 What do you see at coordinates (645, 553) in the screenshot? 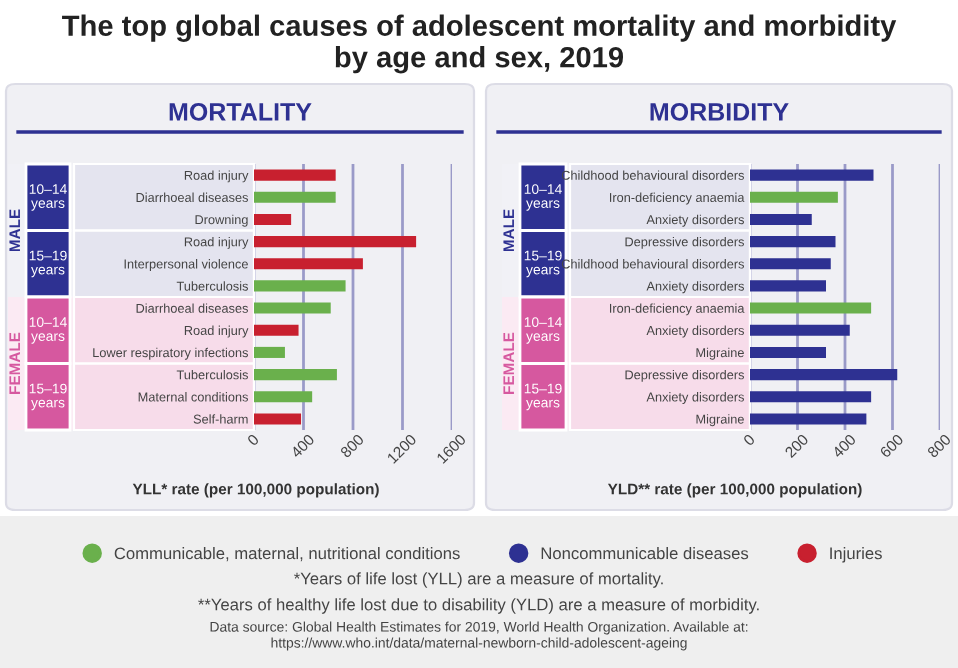
I see `legend-label: Noncommunicable diseases` at bounding box center [645, 553].